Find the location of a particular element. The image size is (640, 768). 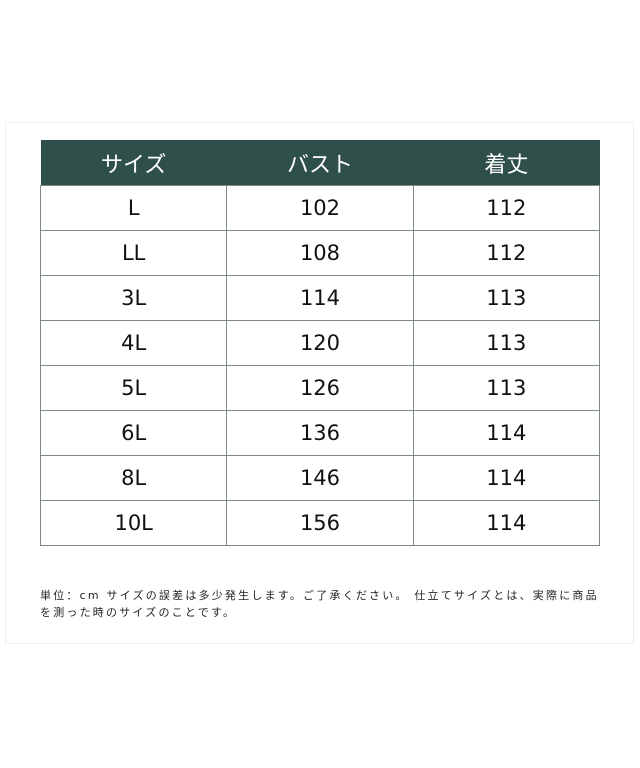

table-row: 10L 156 114 is located at coordinates (320, 523).